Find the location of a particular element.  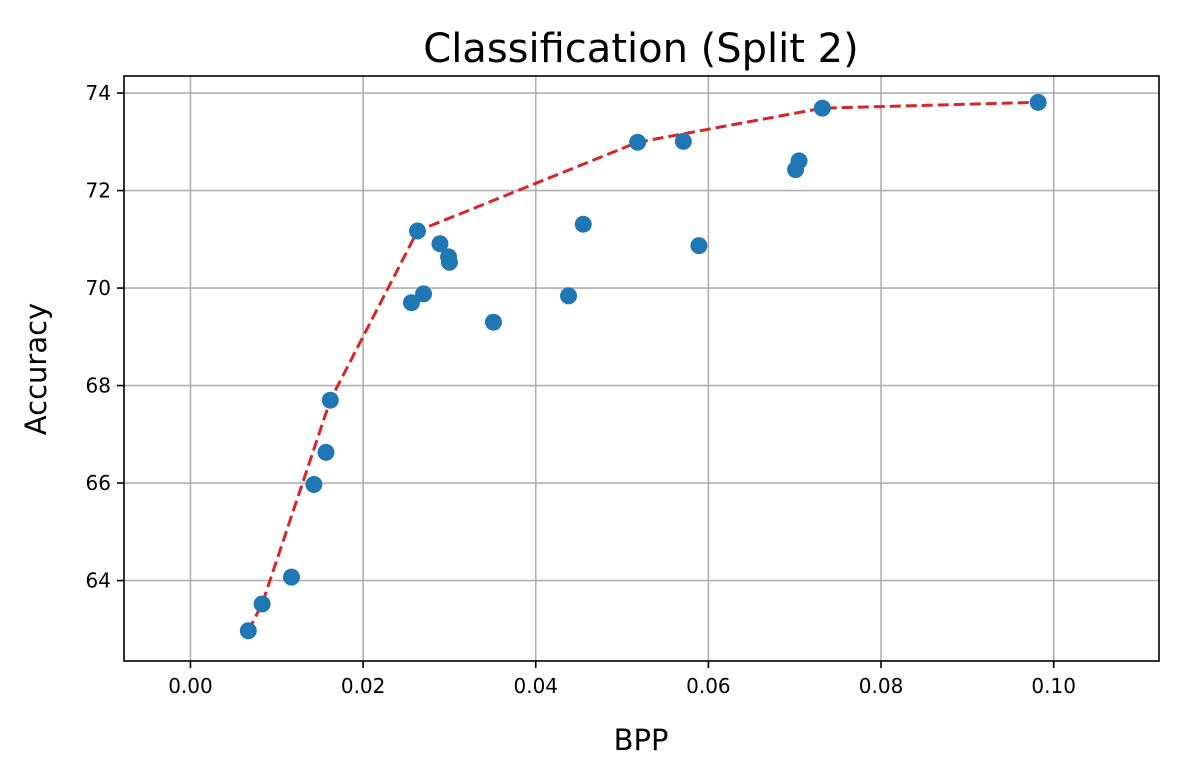

x-tick-label: 0.08 is located at coordinates (881, 686).